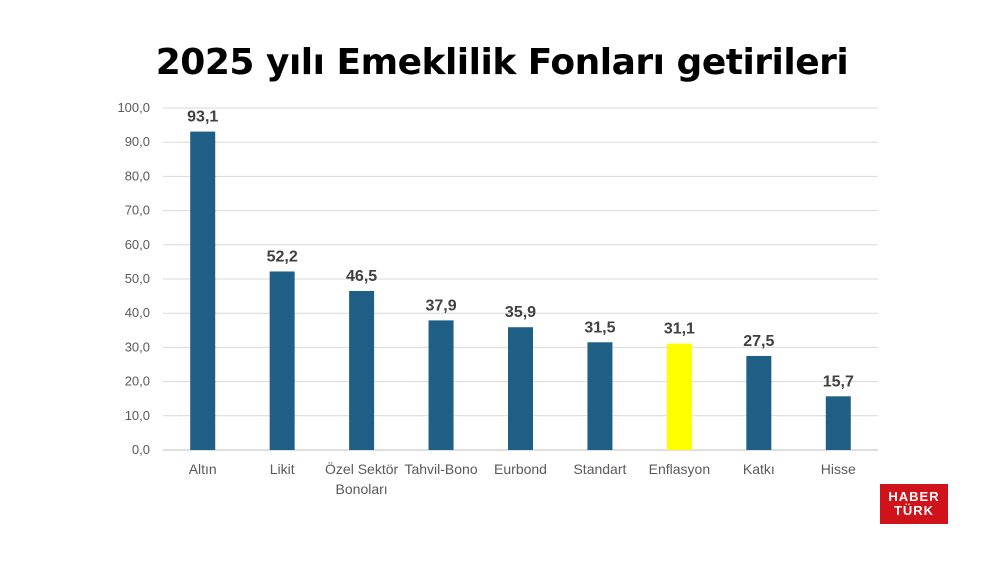 The width and height of the screenshot is (1004, 566). What do you see at coordinates (137, 278) in the screenshot?
I see `y-tick-label: 50,0` at bounding box center [137, 278].